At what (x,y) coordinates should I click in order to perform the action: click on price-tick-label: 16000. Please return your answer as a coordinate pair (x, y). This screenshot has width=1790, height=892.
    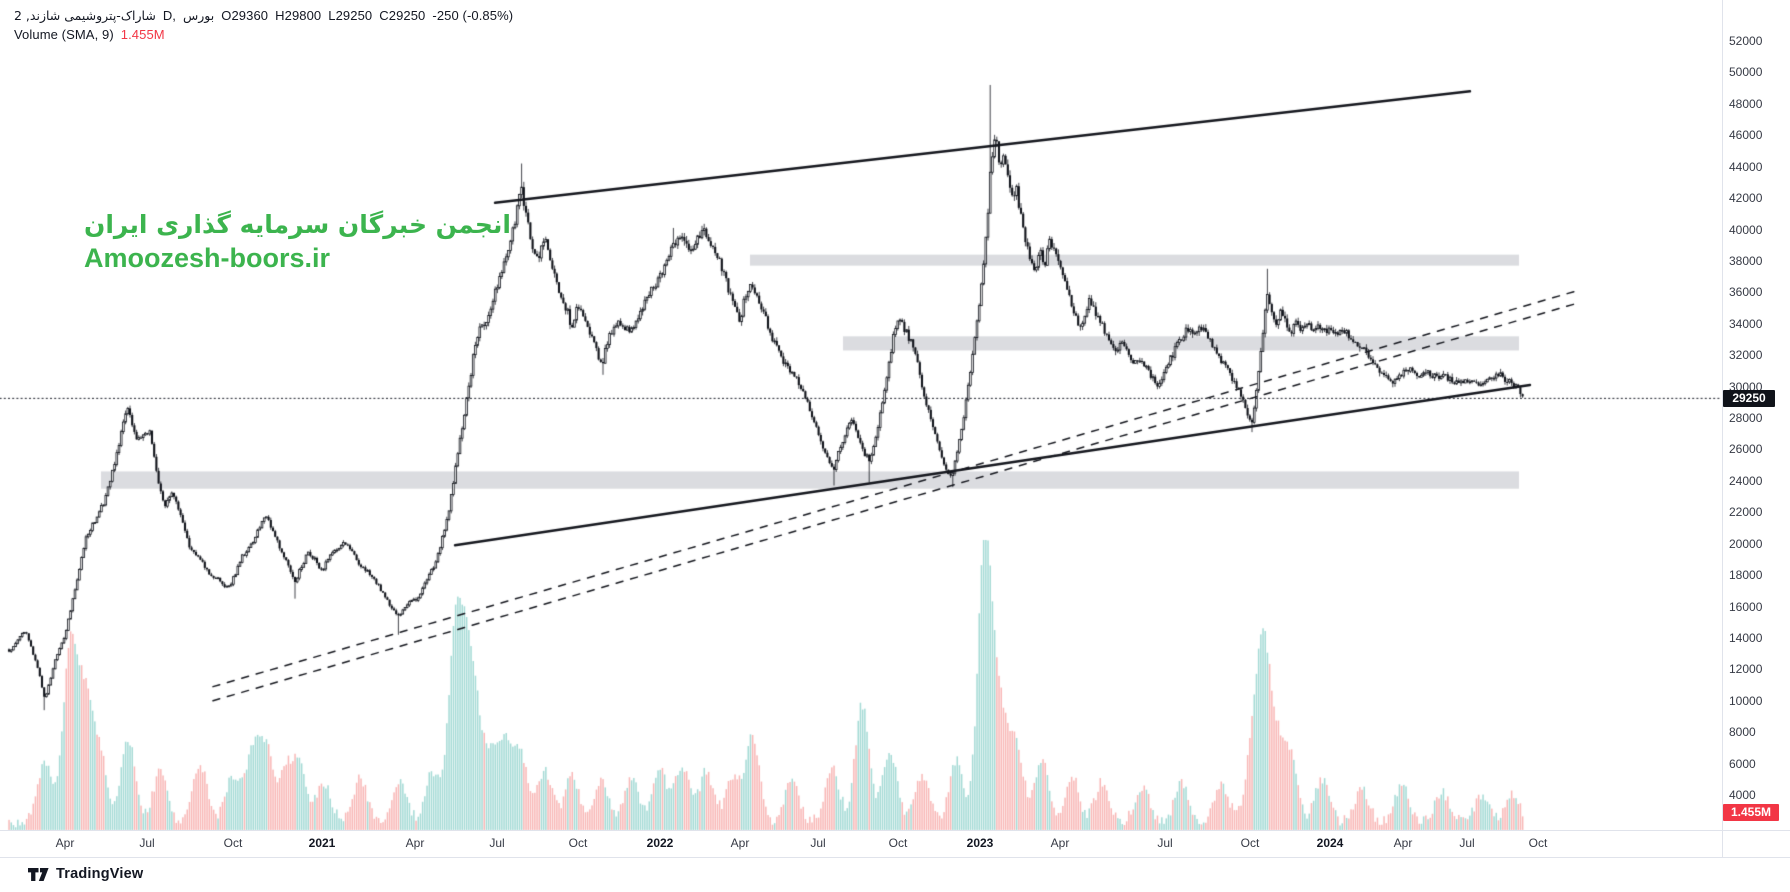
    Looking at the image, I should click on (1746, 606).